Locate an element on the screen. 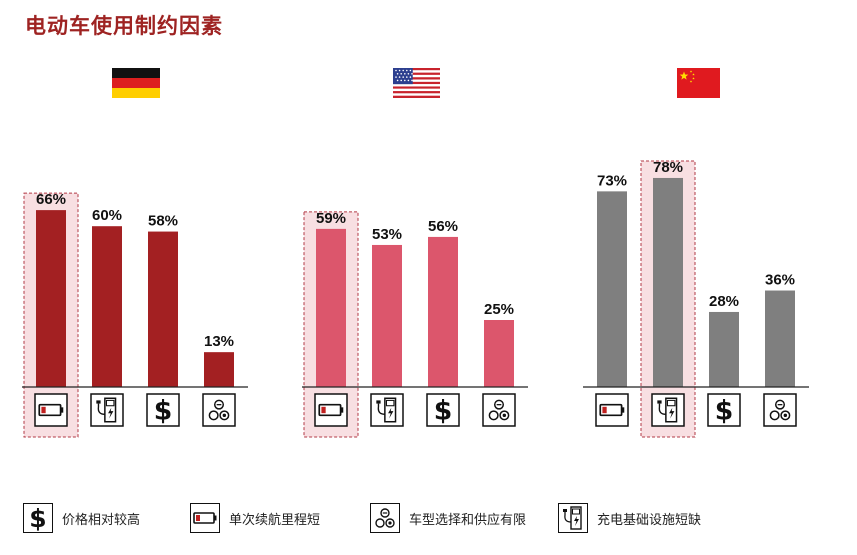 The image size is (857, 555). germany-flag is located at coordinates (136, 83).